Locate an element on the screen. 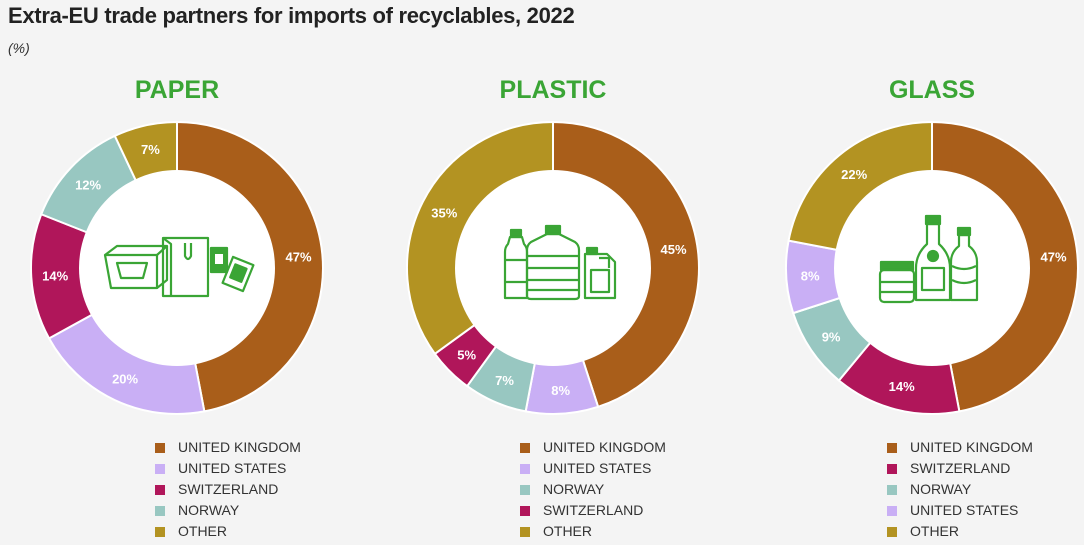 The height and width of the screenshot is (545, 1084). paper-packaging-icon is located at coordinates (179, 267).